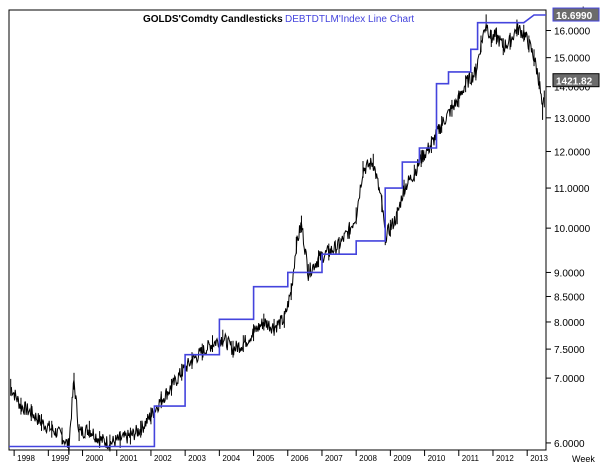 The width and height of the screenshot is (607, 471). Describe the element at coordinates (197, 458) in the screenshot. I see `x-tick-label-5: 2003` at that location.